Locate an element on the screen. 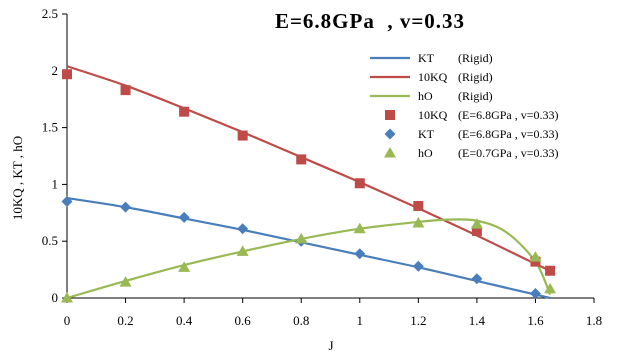 Image resolution: width=619 pixels, height=356 pixels. legend-item: KT (E=6.8GPa , v=0.33) is located at coordinates (471, 134).